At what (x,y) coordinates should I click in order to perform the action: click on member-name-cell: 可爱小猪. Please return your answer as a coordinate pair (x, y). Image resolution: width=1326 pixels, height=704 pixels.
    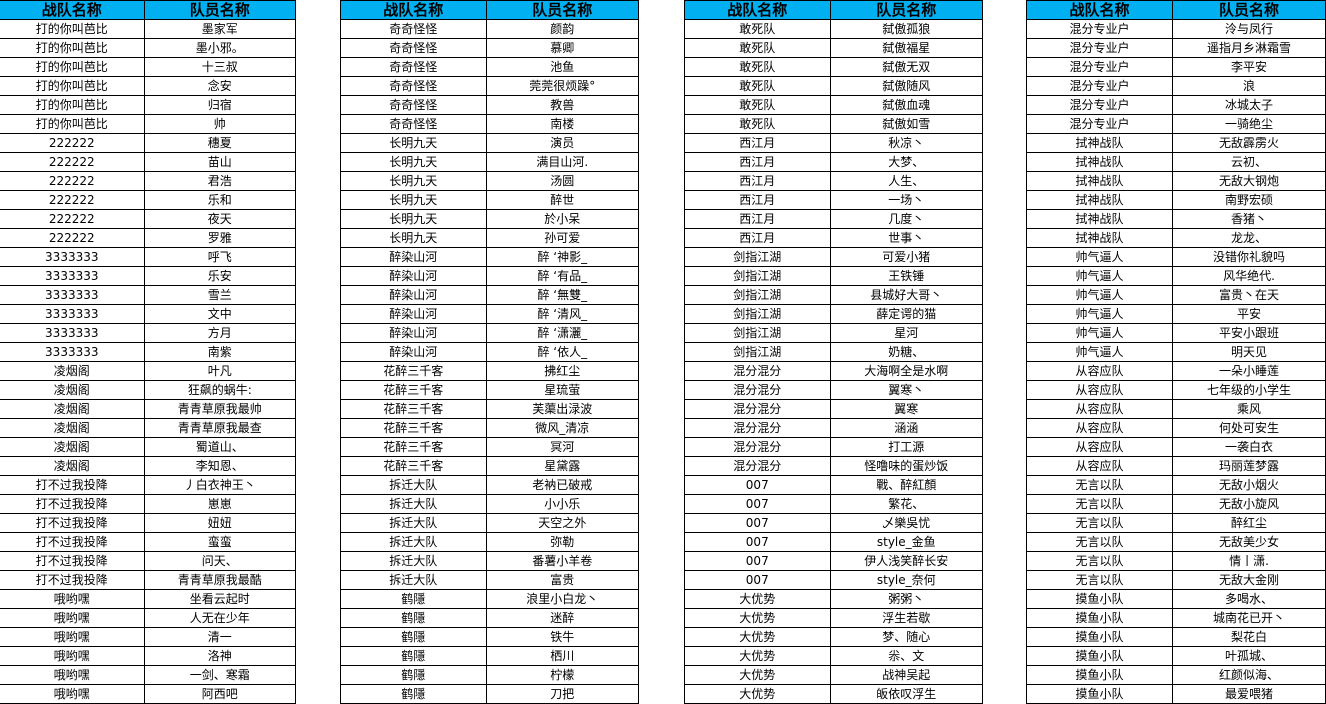
    Looking at the image, I should click on (906, 257).